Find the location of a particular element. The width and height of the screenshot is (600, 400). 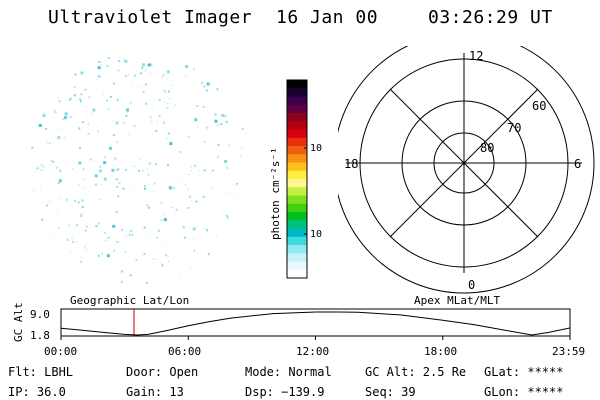

mlt-label-left: 18 is located at coordinates (351, 164).